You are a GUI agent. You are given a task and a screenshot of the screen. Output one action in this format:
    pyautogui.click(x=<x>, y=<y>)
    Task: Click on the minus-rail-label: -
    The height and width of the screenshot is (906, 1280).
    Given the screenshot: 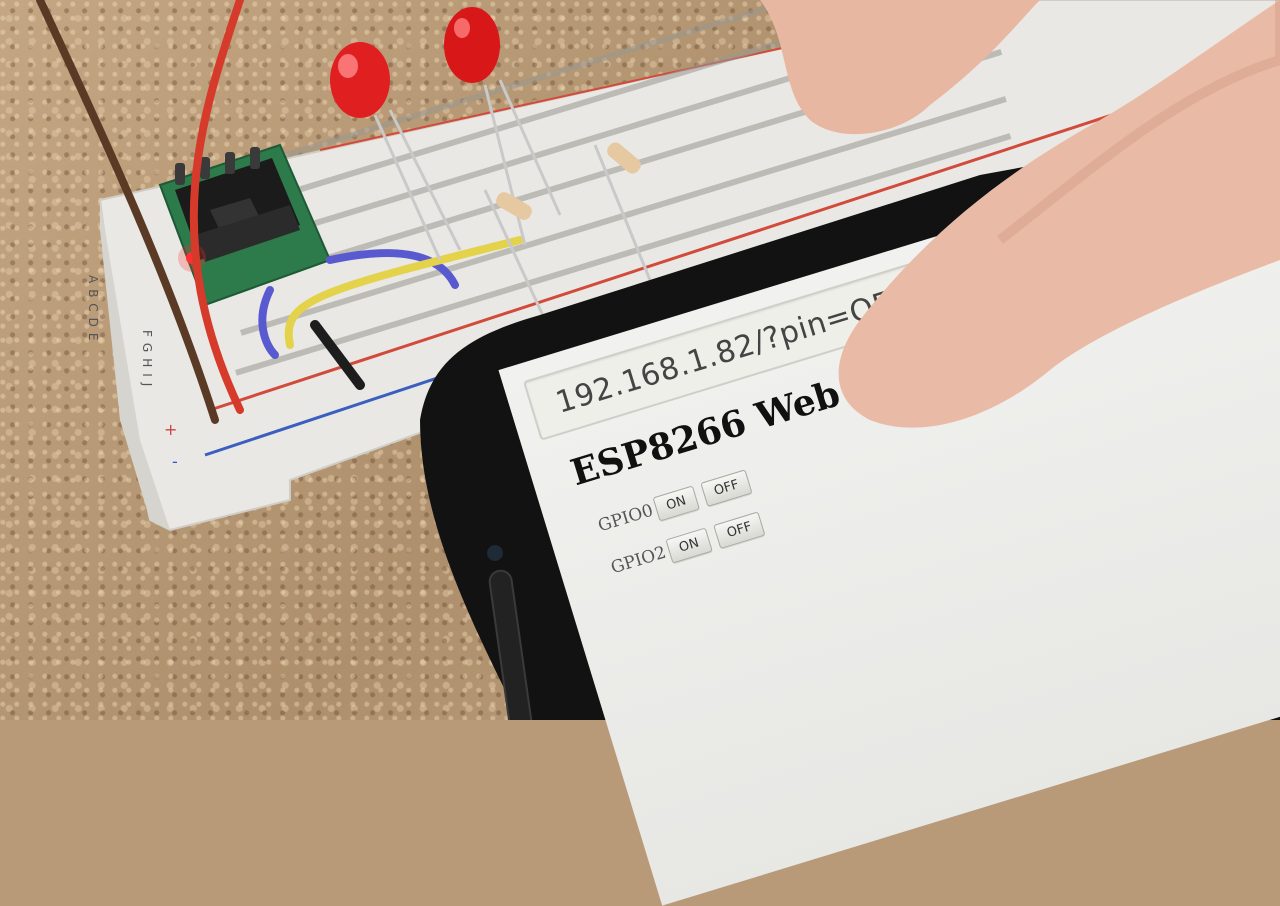 What is the action you would take?
    pyautogui.click(x=175, y=461)
    